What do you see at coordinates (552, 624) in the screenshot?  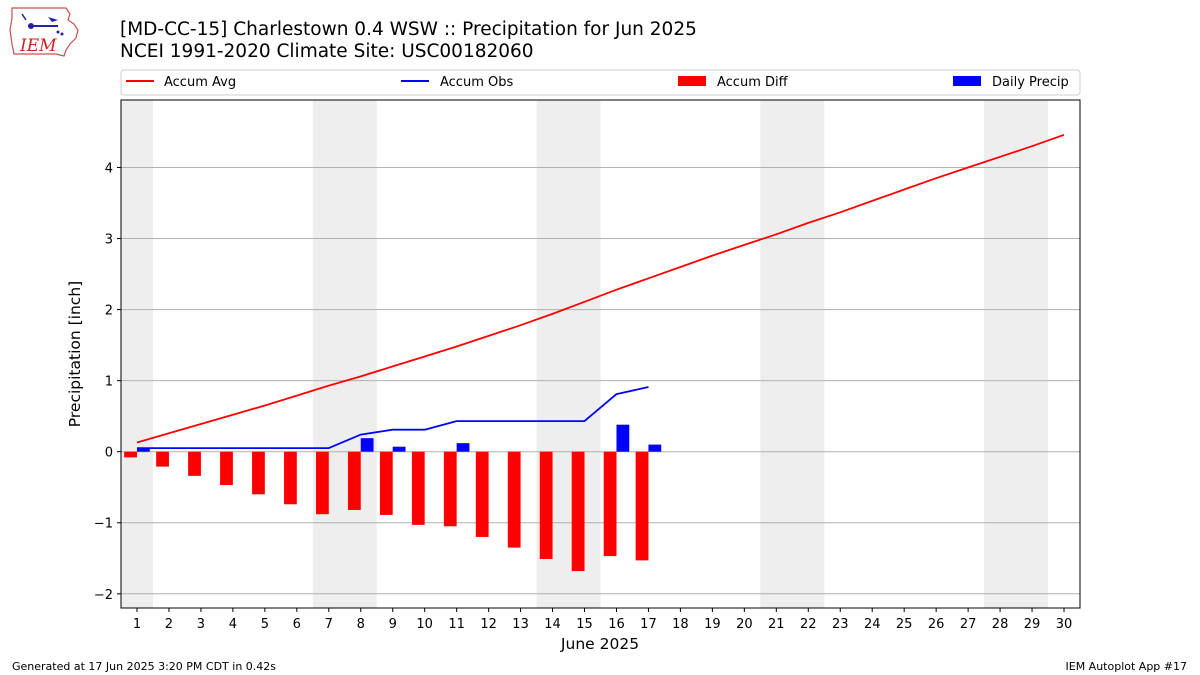 I see `x-tick-label-14: 14` at bounding box center [552, 624].